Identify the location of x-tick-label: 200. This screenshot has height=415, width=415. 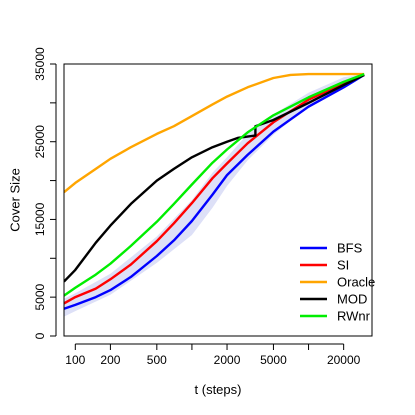
(110, 360).